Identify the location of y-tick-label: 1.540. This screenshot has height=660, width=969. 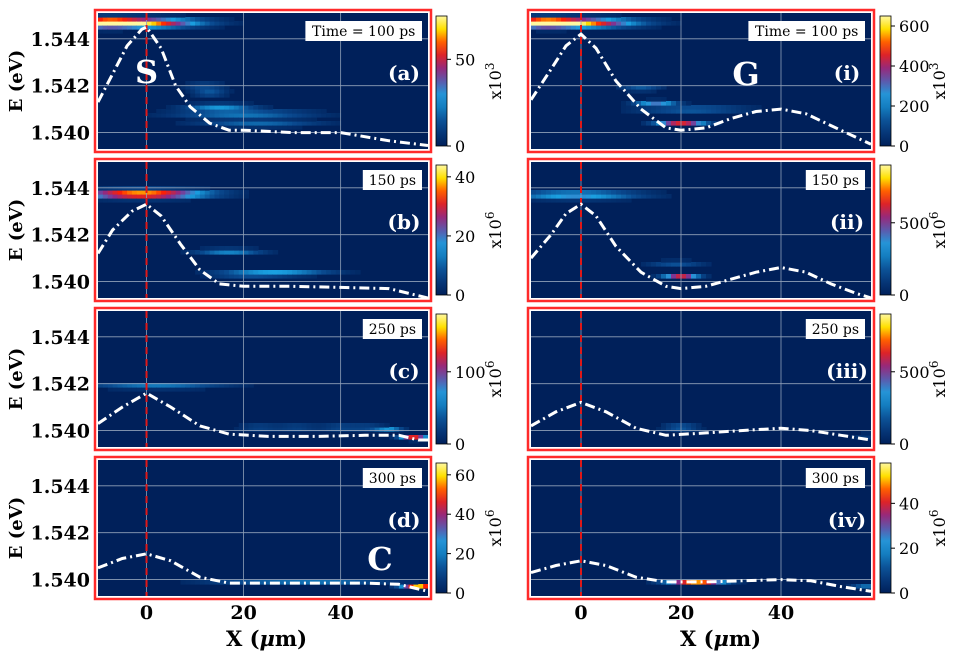
(61, 283).